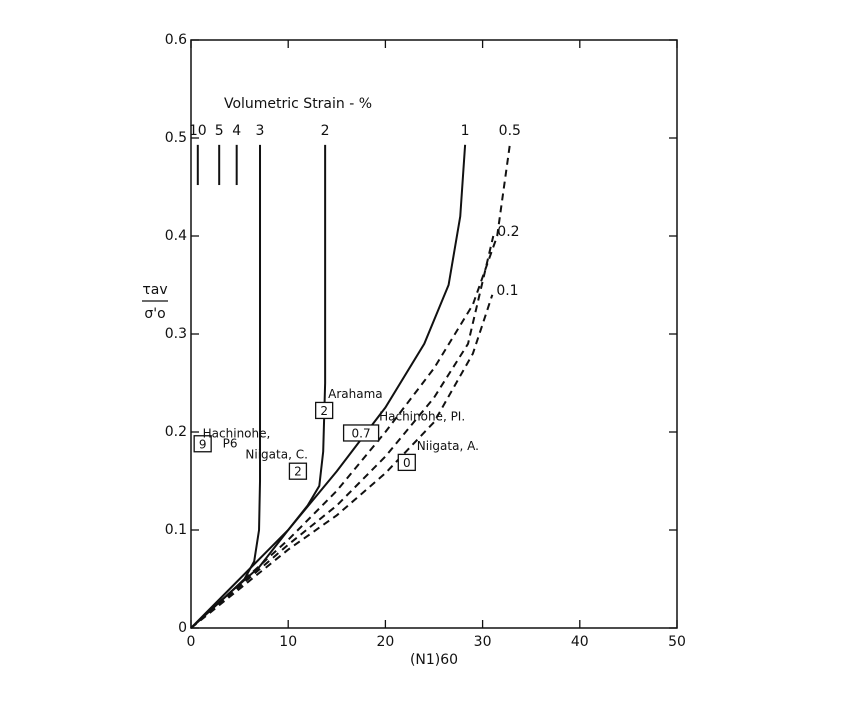 The image size is (850, 708). Describe the element at coordinates (260, 131) in the screenshot. I see `curve-label: 3` at that location.